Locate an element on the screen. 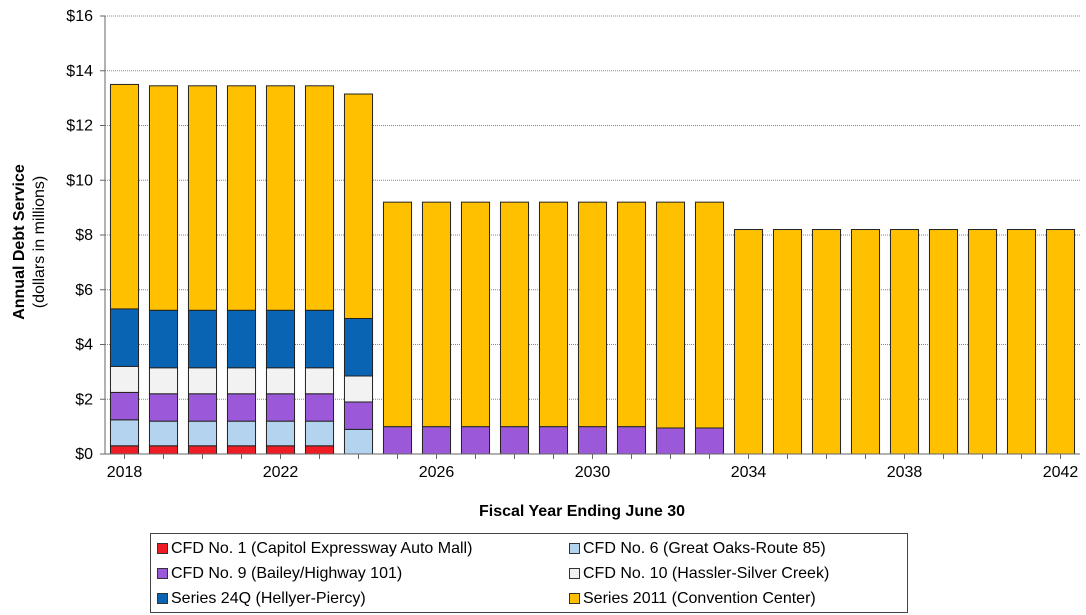 The image size is (1086, 615). legend-item: CFD No. 9 (Bailey/Highway 101) is located at coordinates (279, 574).